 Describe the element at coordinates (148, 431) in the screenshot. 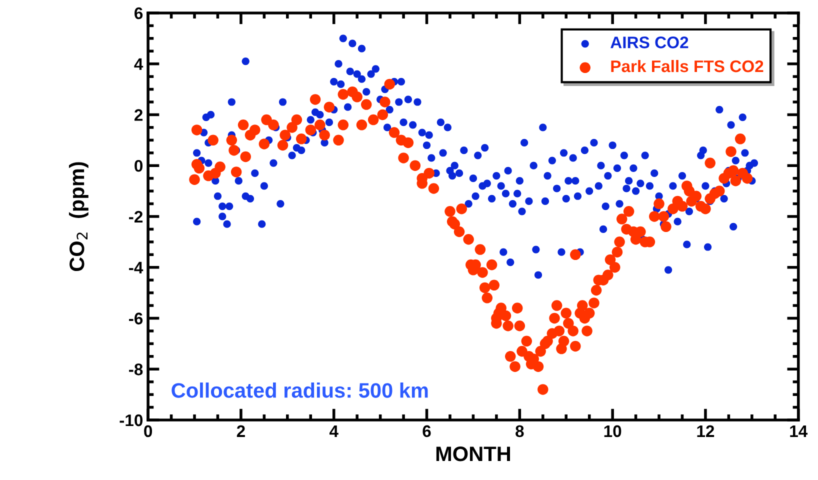

I see `x-tick-label: 0` at that location.